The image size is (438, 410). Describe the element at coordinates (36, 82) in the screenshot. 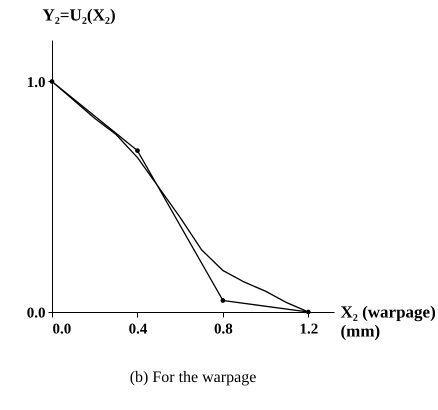

I see `y-tick-label: 1.0` at that location.